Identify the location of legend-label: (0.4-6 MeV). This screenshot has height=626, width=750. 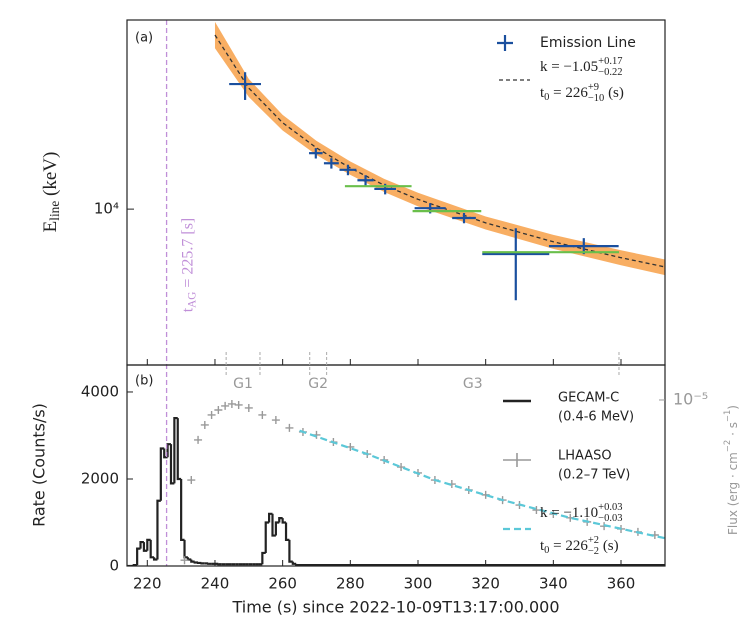
(596, 417).